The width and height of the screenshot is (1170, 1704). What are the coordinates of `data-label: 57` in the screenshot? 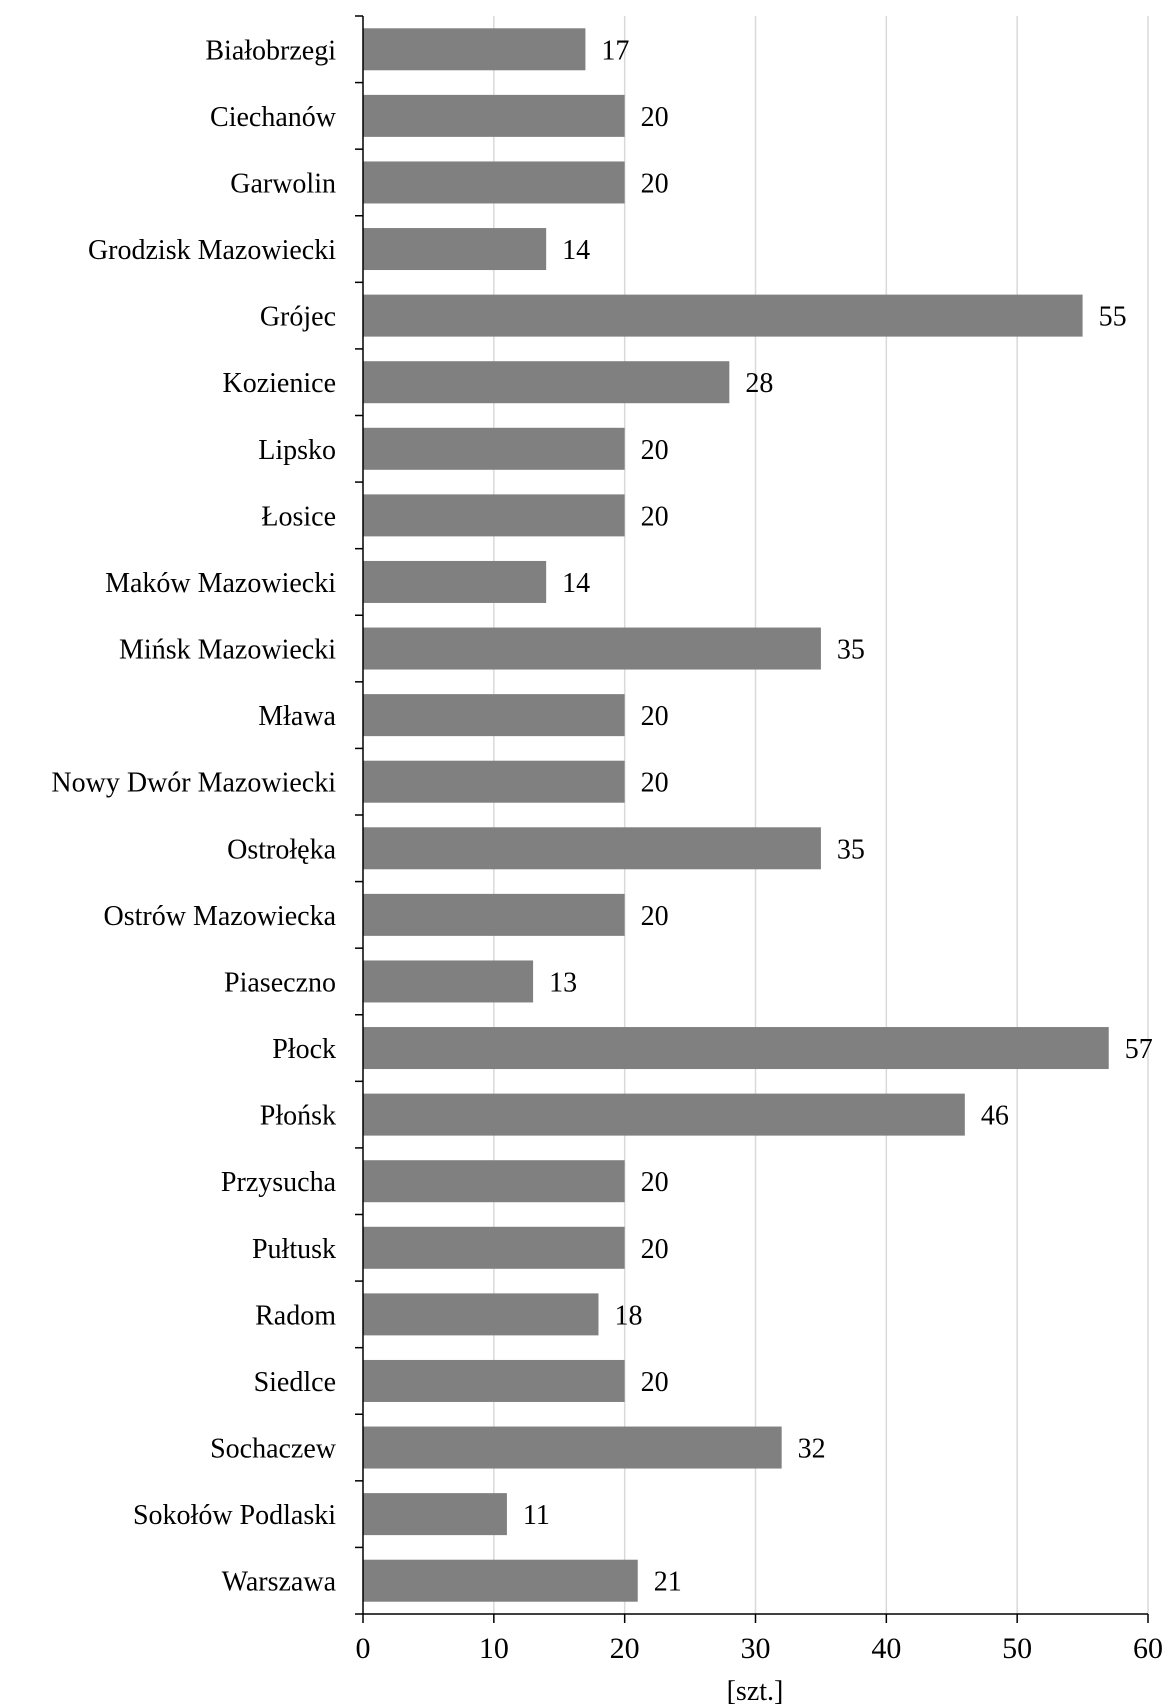 It's located at (1139, 1049).